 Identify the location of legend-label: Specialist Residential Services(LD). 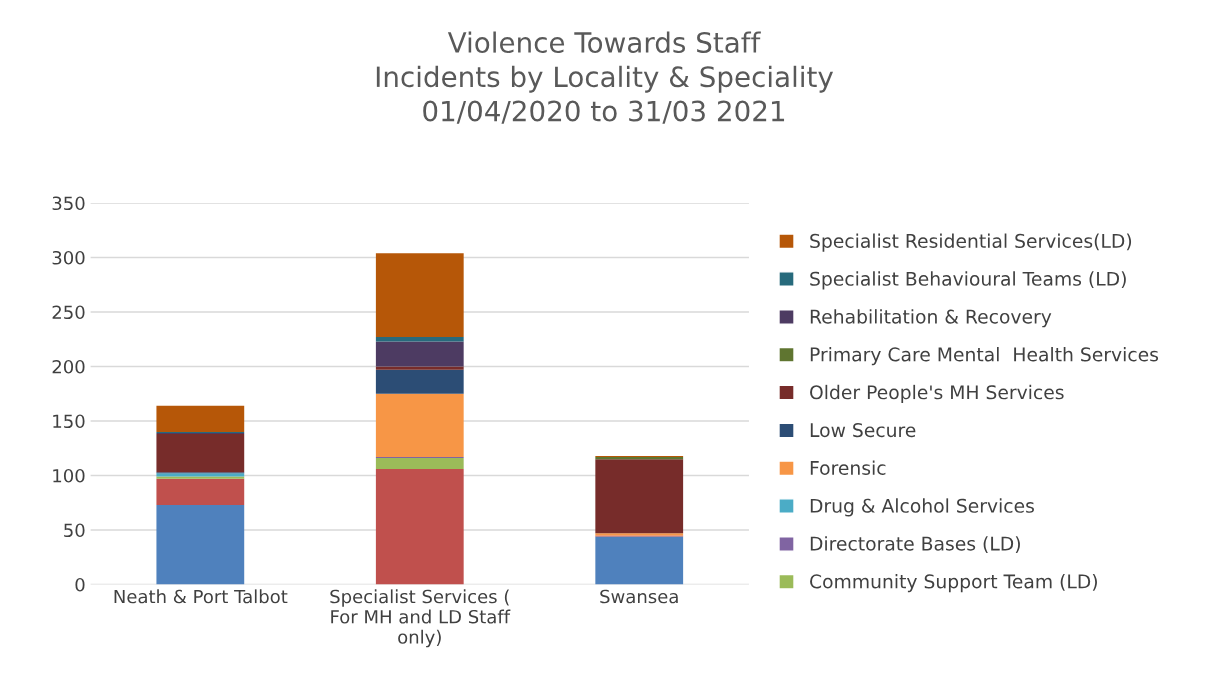
(971, 242).